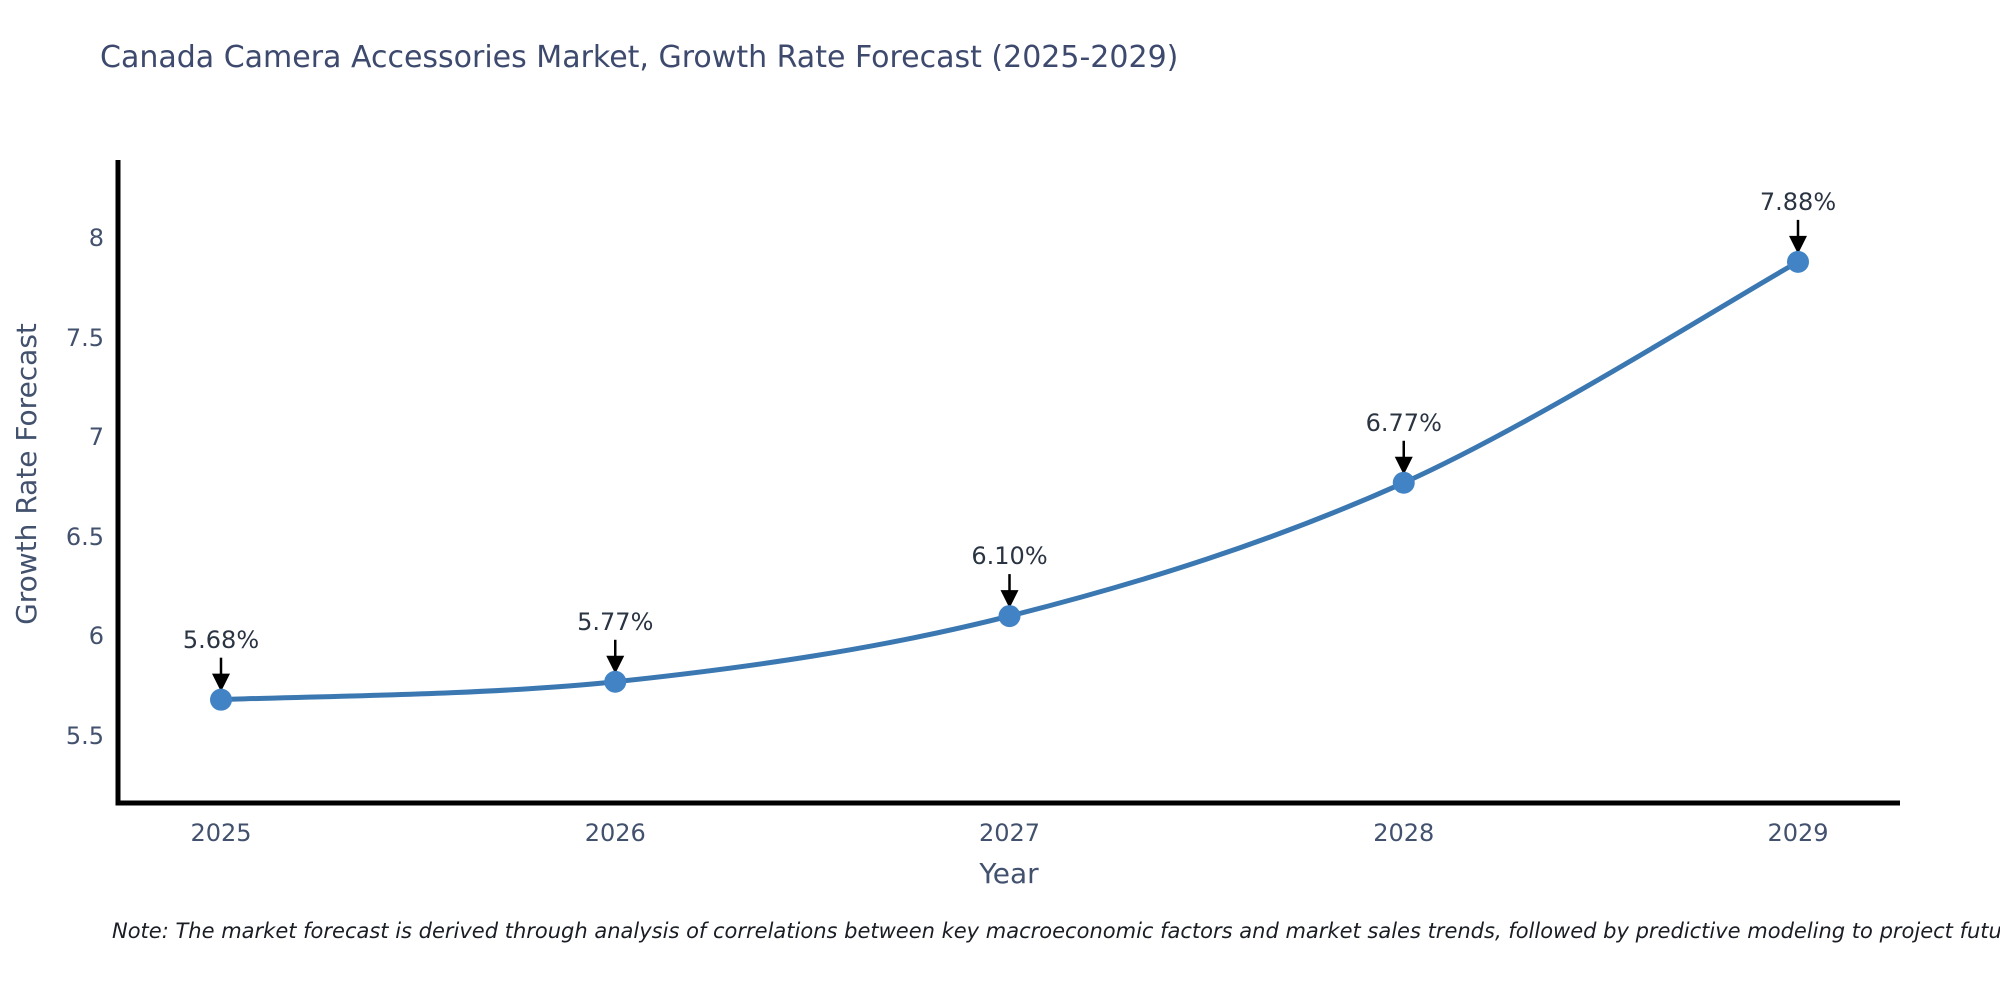 This screenshot has width=2000, height=1000. I want to click on y-tick-label: 6, so click(96, 636).